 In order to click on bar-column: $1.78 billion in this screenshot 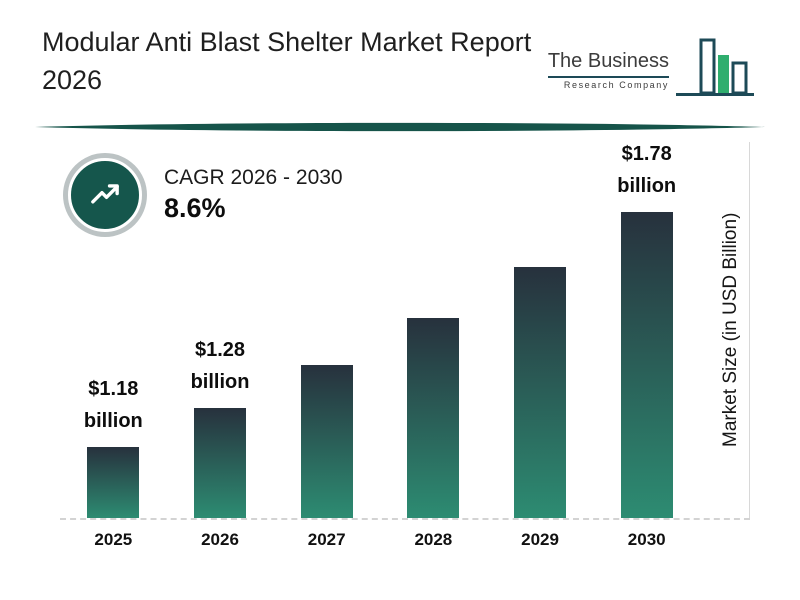, I will do `click(646, 328)`.